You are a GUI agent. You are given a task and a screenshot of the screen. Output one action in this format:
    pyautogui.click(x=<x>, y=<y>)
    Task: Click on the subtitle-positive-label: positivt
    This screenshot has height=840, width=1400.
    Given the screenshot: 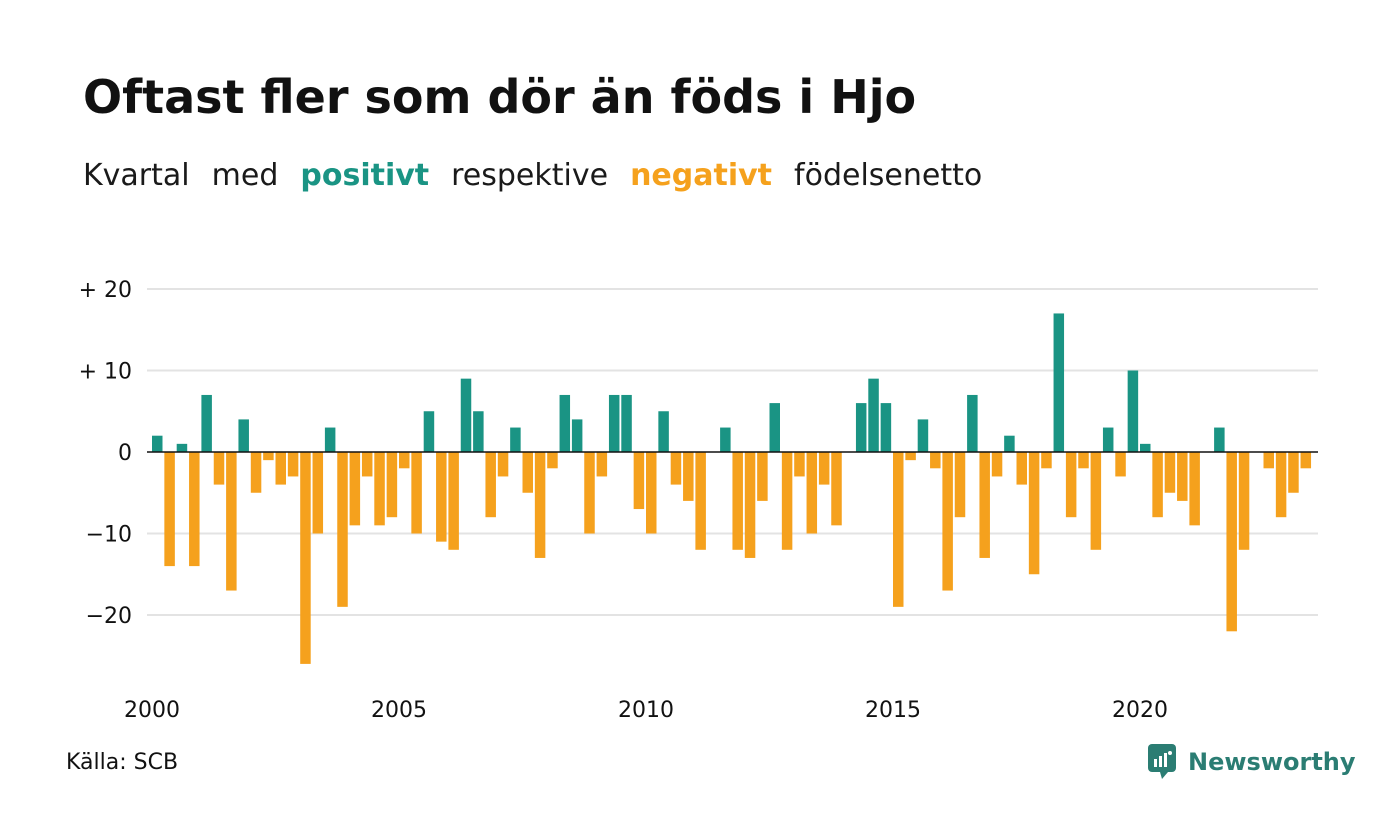 What is the action you would take?
    pyautogui.click(x=365, y=175)
    